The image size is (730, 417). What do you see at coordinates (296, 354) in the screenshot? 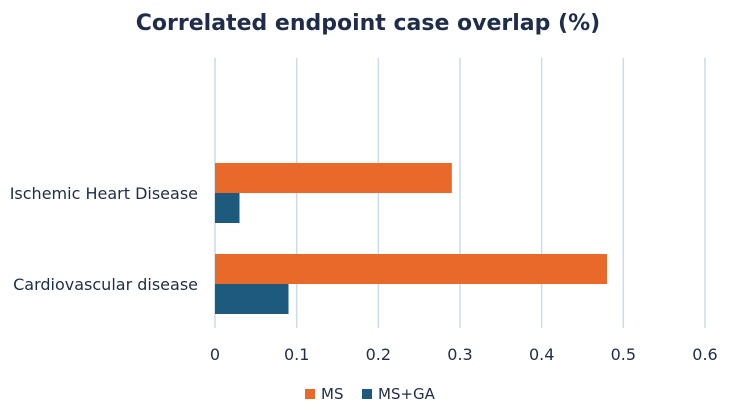
I see `x-tick-label: 0.1` at bounding box center [296, 354].